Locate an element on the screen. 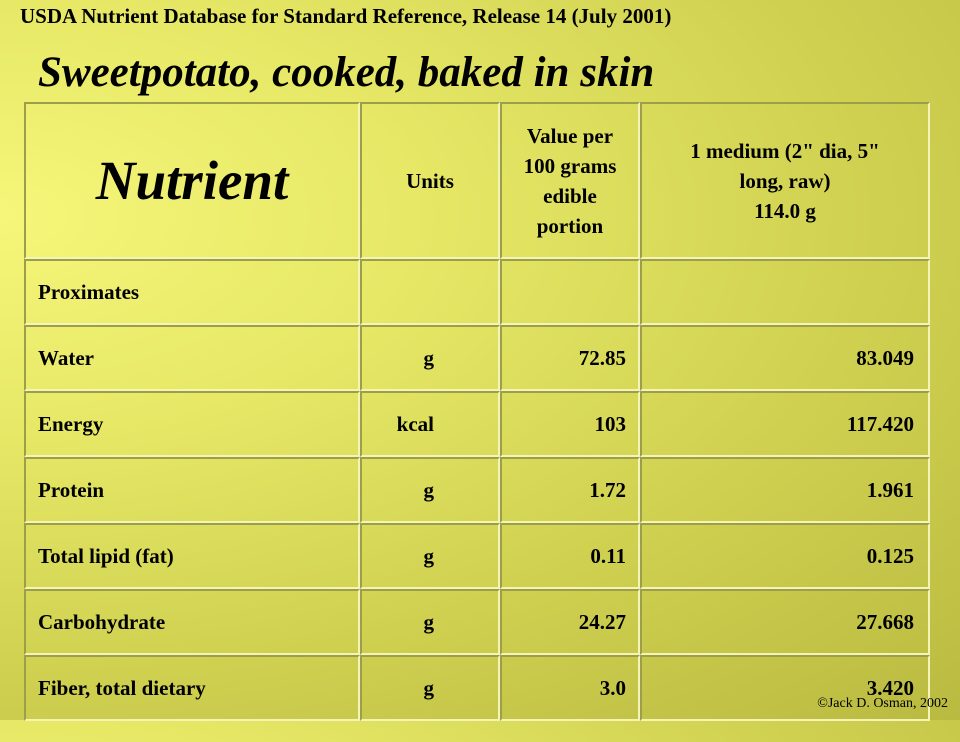 The width and height of the screenshot is (960, 742). row-energy-per100: 103 is located at coordinates (570, 424).